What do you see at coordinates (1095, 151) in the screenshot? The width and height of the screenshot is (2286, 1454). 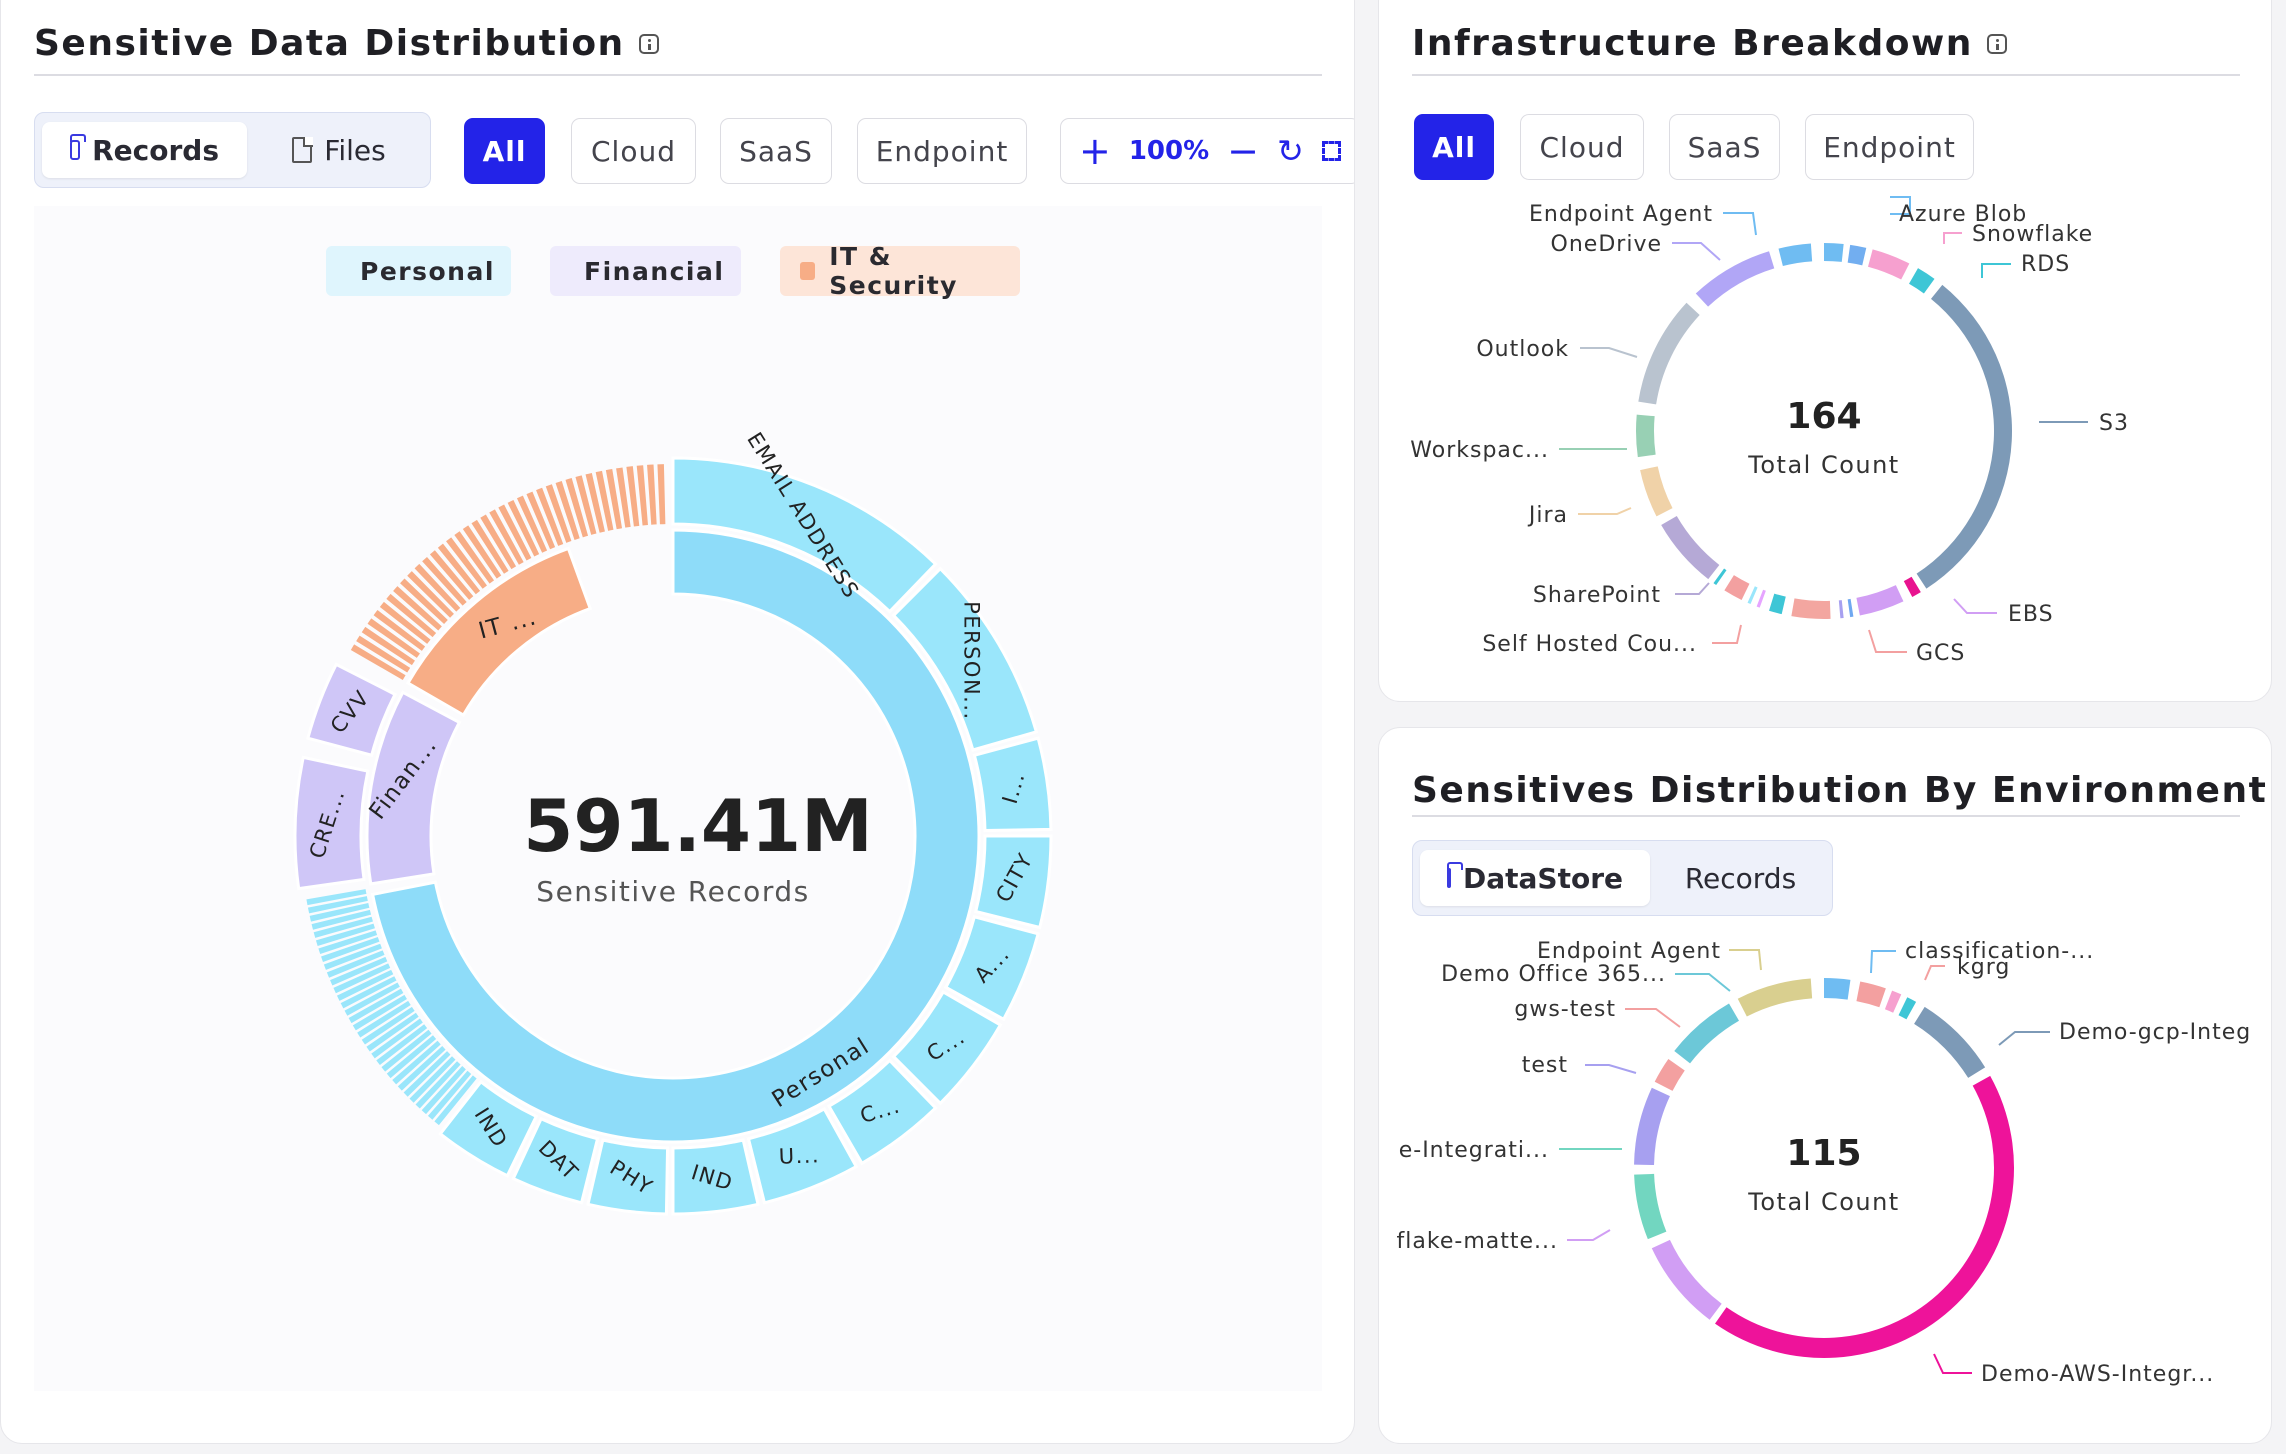 I see `zoom-in-icon: +` at bounding box center [1095, 151].